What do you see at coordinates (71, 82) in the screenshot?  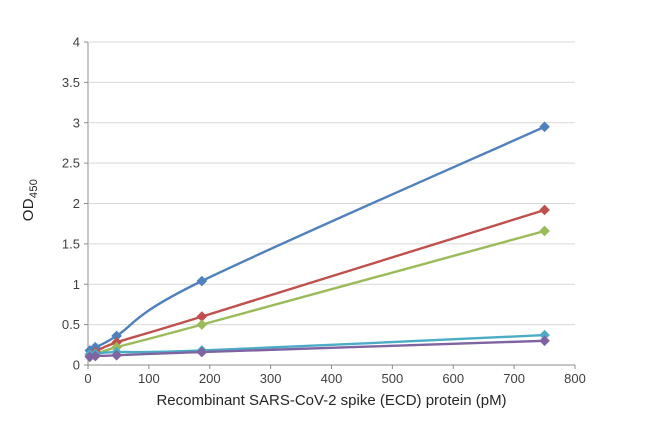 I see `y-tick-label: 3.5` at bounding box center [71, 82].